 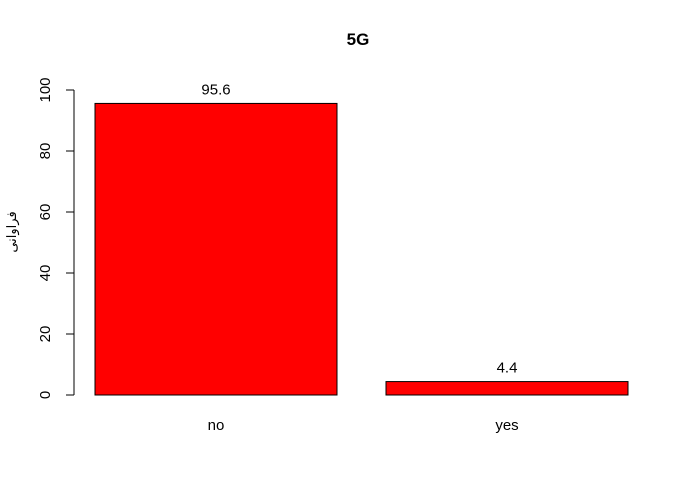 I want to click on y-tick-label: 40, so click(x=45, y=273).